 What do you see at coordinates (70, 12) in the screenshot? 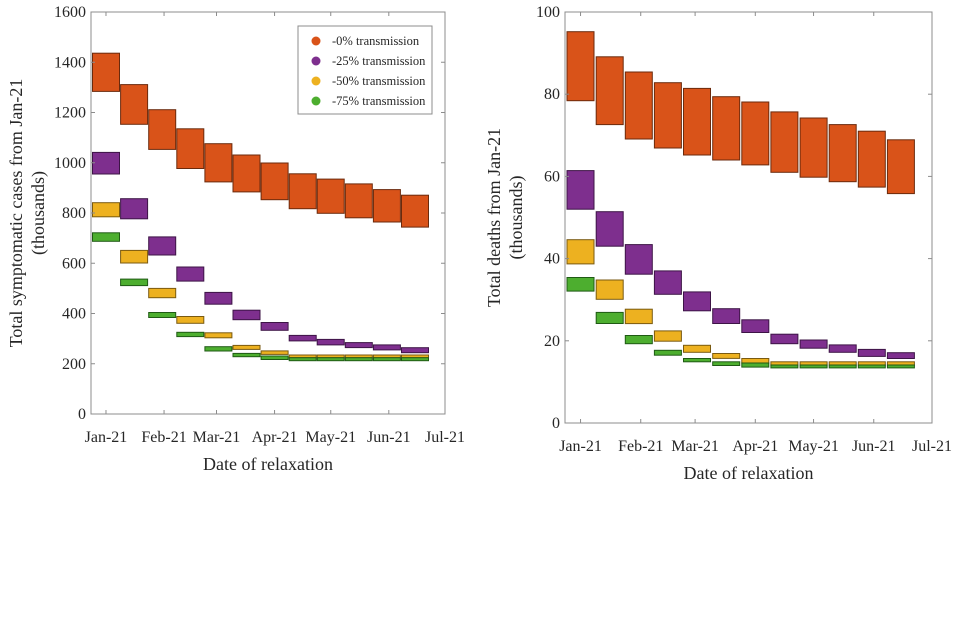
I see `y-tick-label: 1600` at bounding box center [70, 12].